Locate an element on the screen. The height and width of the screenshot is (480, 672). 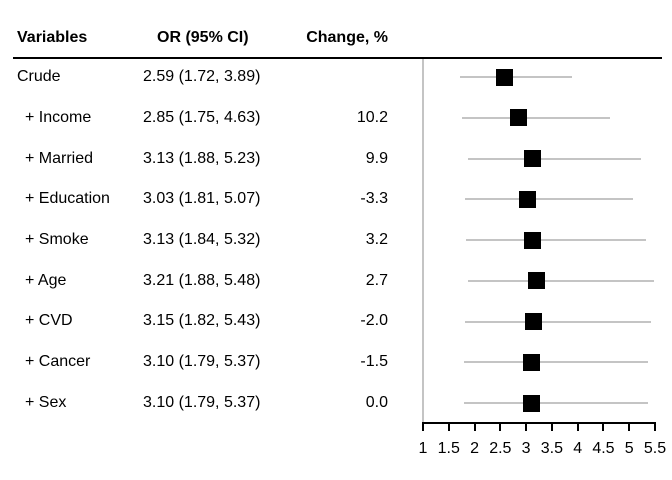
row-change-pct: -2.0 is located at coordinates (374, 320).